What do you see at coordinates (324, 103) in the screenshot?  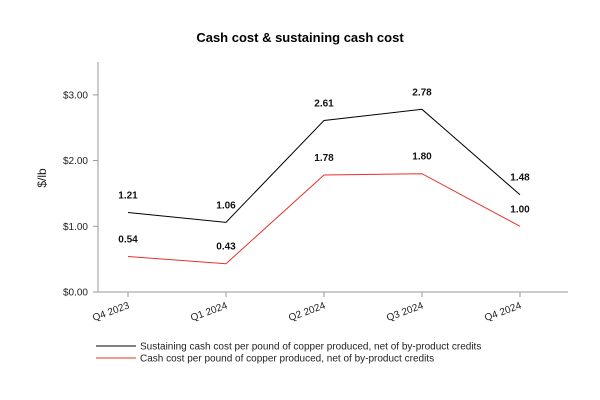 I see `data-label: 2.61` at bounding box center [324, 103].